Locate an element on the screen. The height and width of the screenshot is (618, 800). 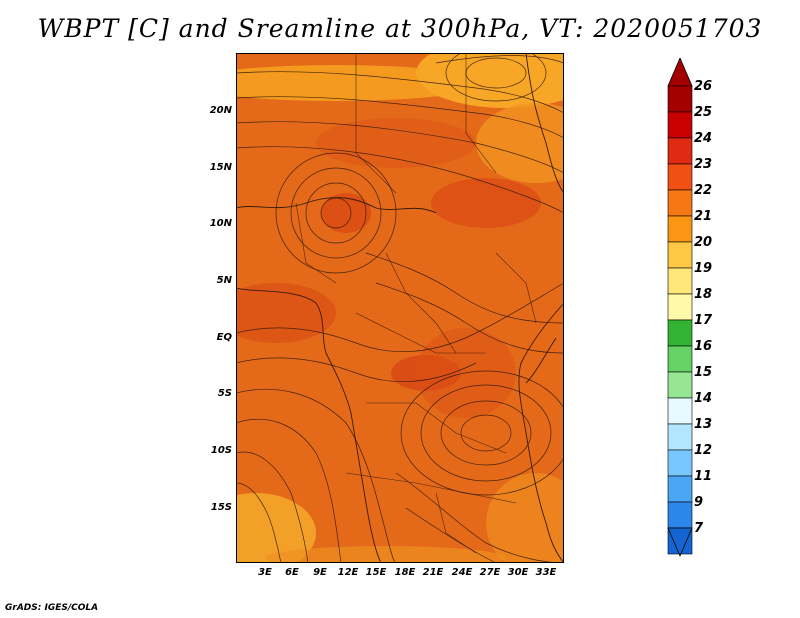
colorbar-label: 21 is located at coordinates (703, 216).